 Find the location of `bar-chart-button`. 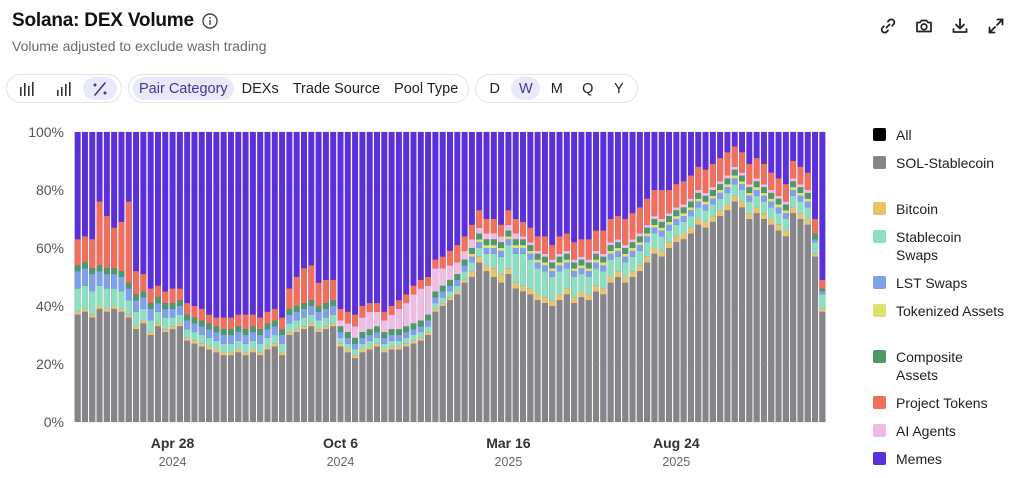

bar-chart-button is located at coordinates (28, 88).